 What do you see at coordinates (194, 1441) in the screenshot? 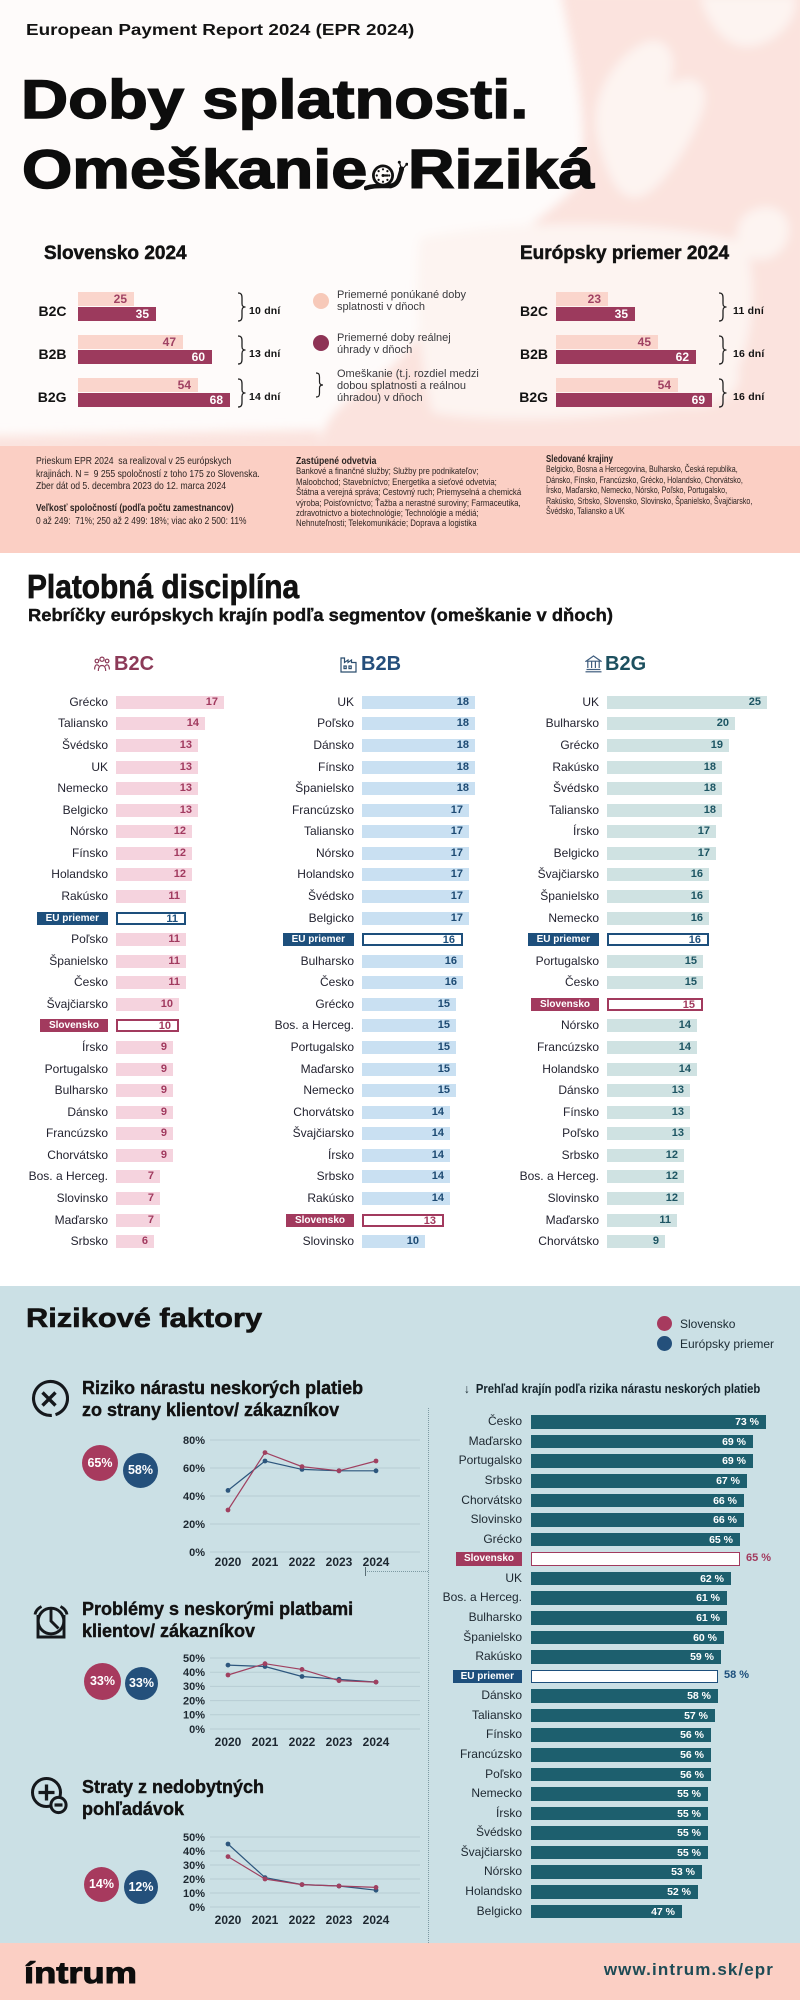
I see `svg-text: 80%` at bounding box center [194, 1441].